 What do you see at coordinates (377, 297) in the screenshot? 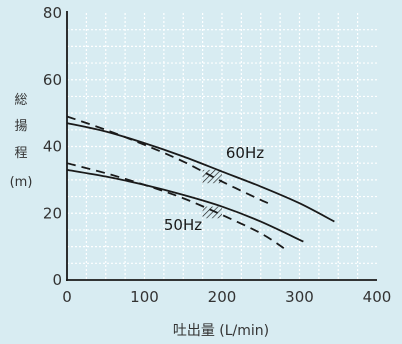
I see `x-tick-label: 400` at bounding box center [377, 297].